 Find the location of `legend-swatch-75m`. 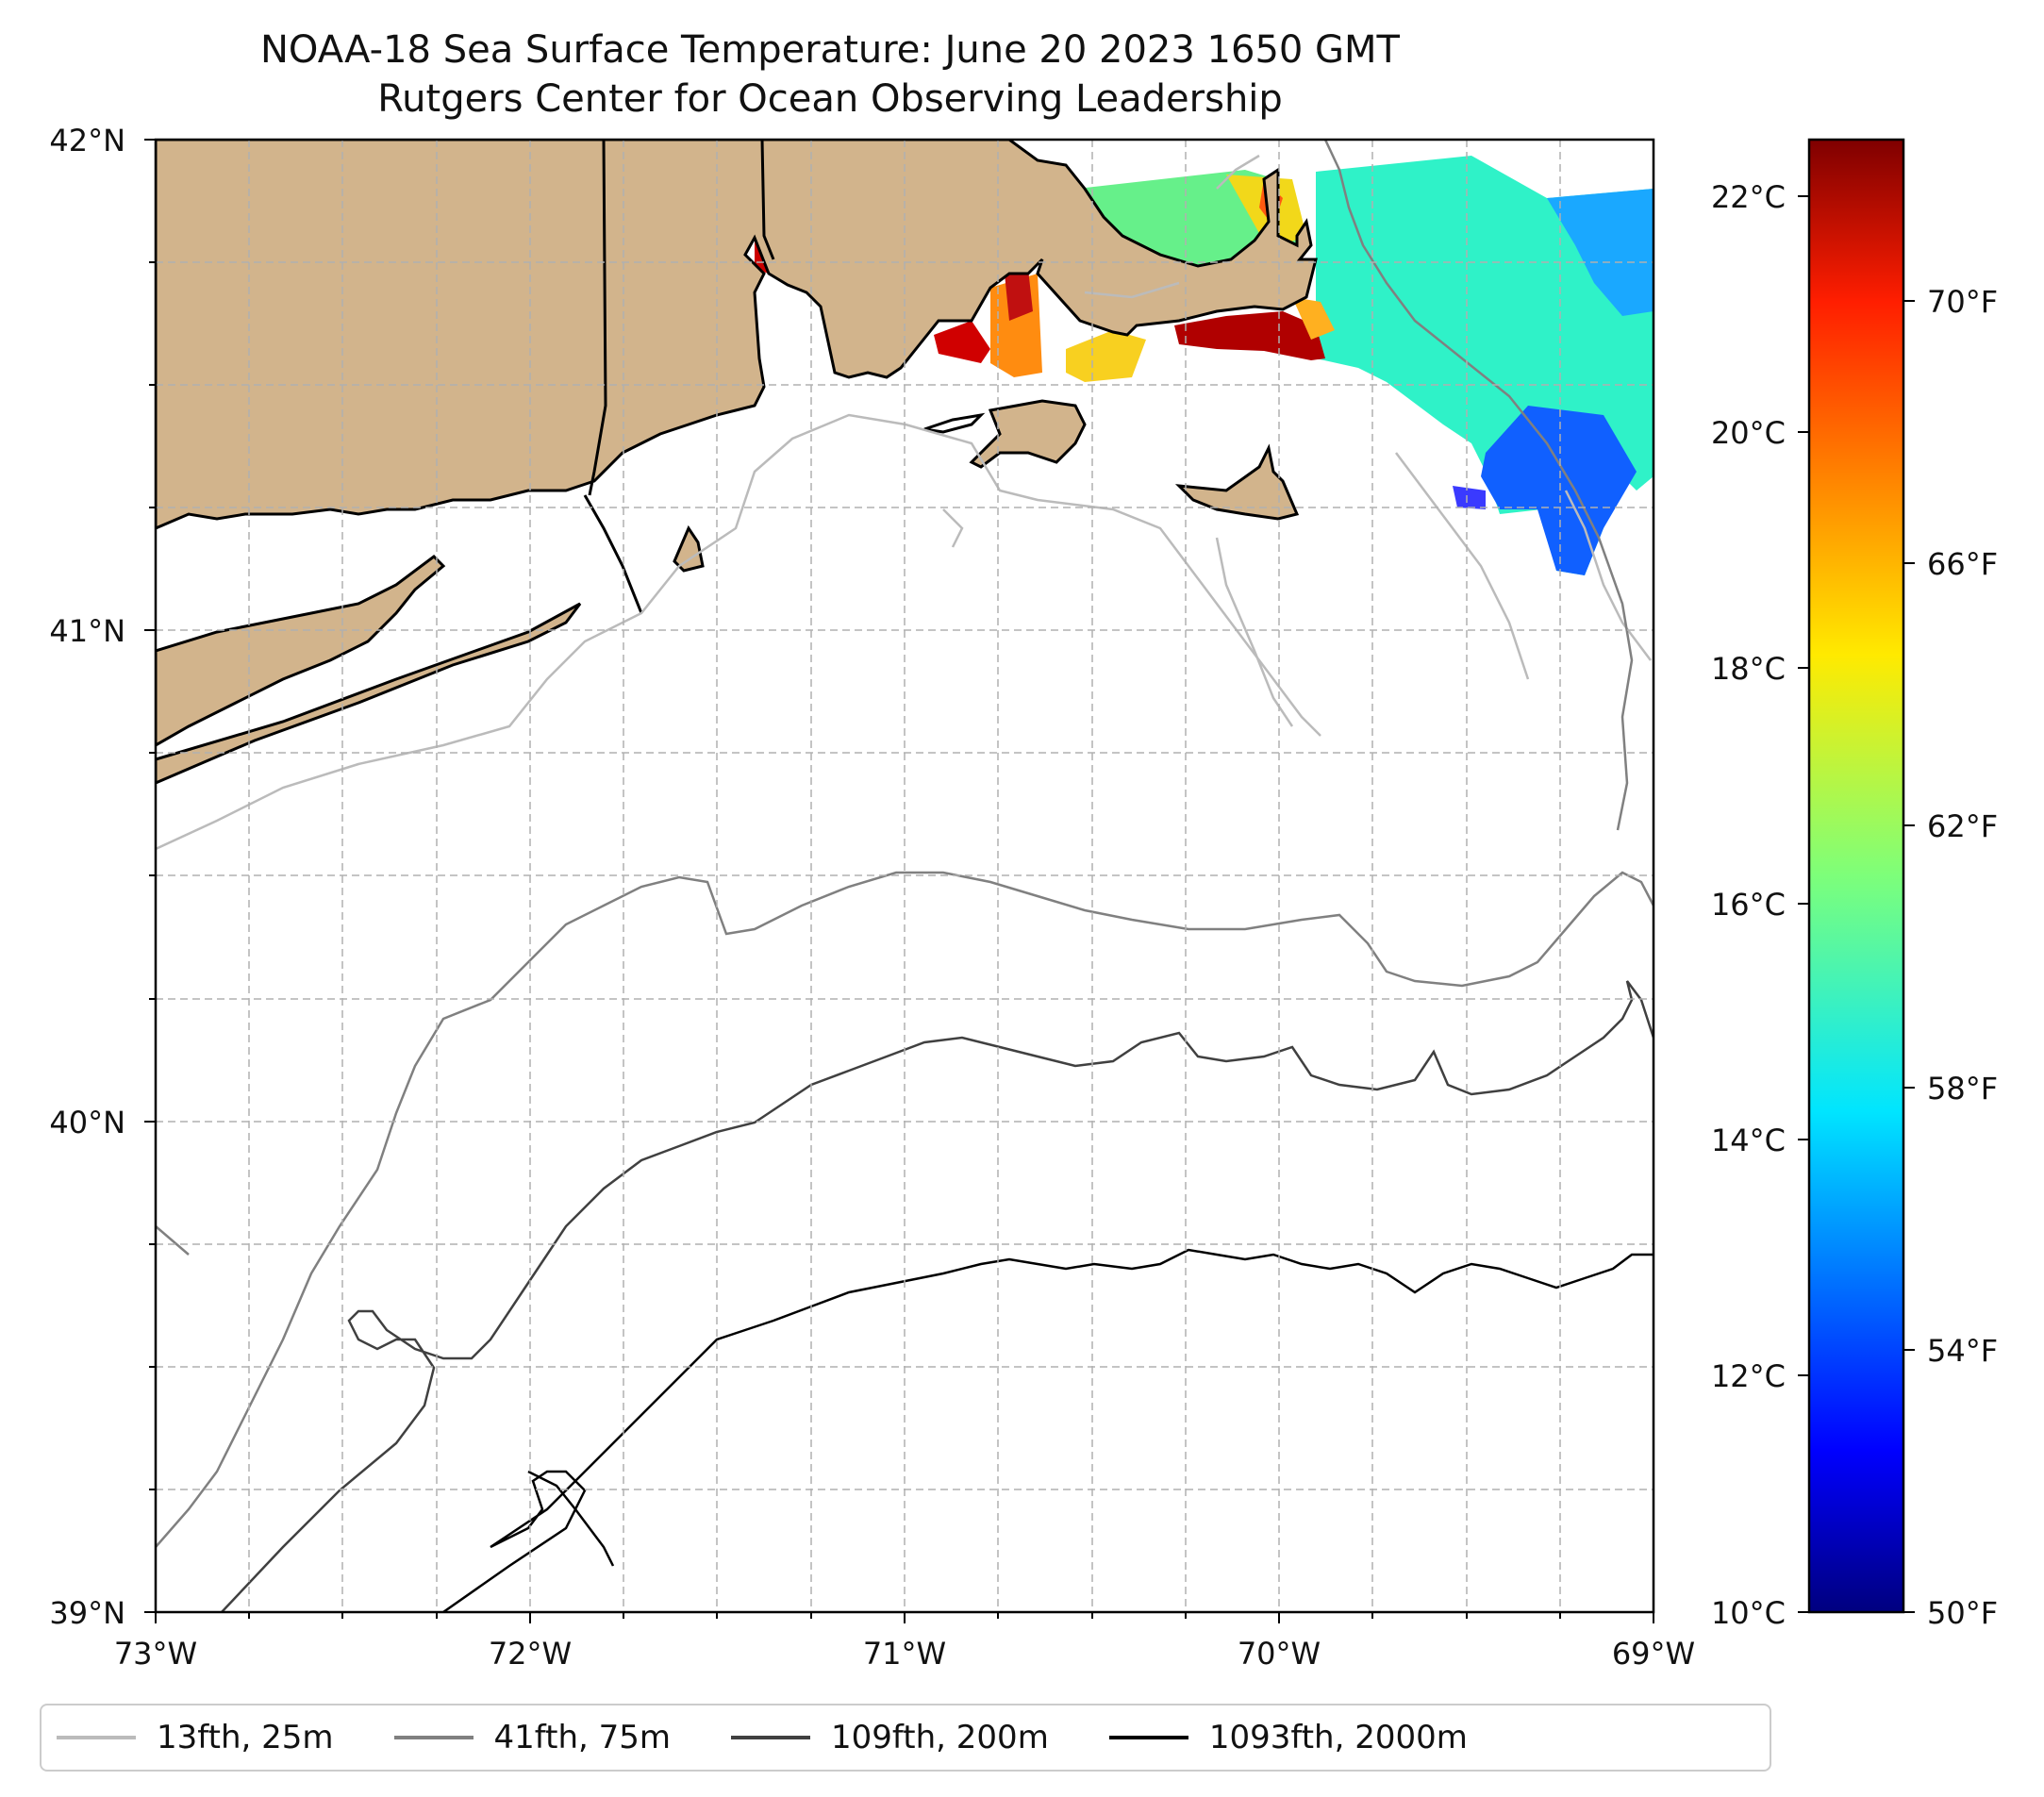

legend-swatch-75m is located at coordinates (434, 1737).